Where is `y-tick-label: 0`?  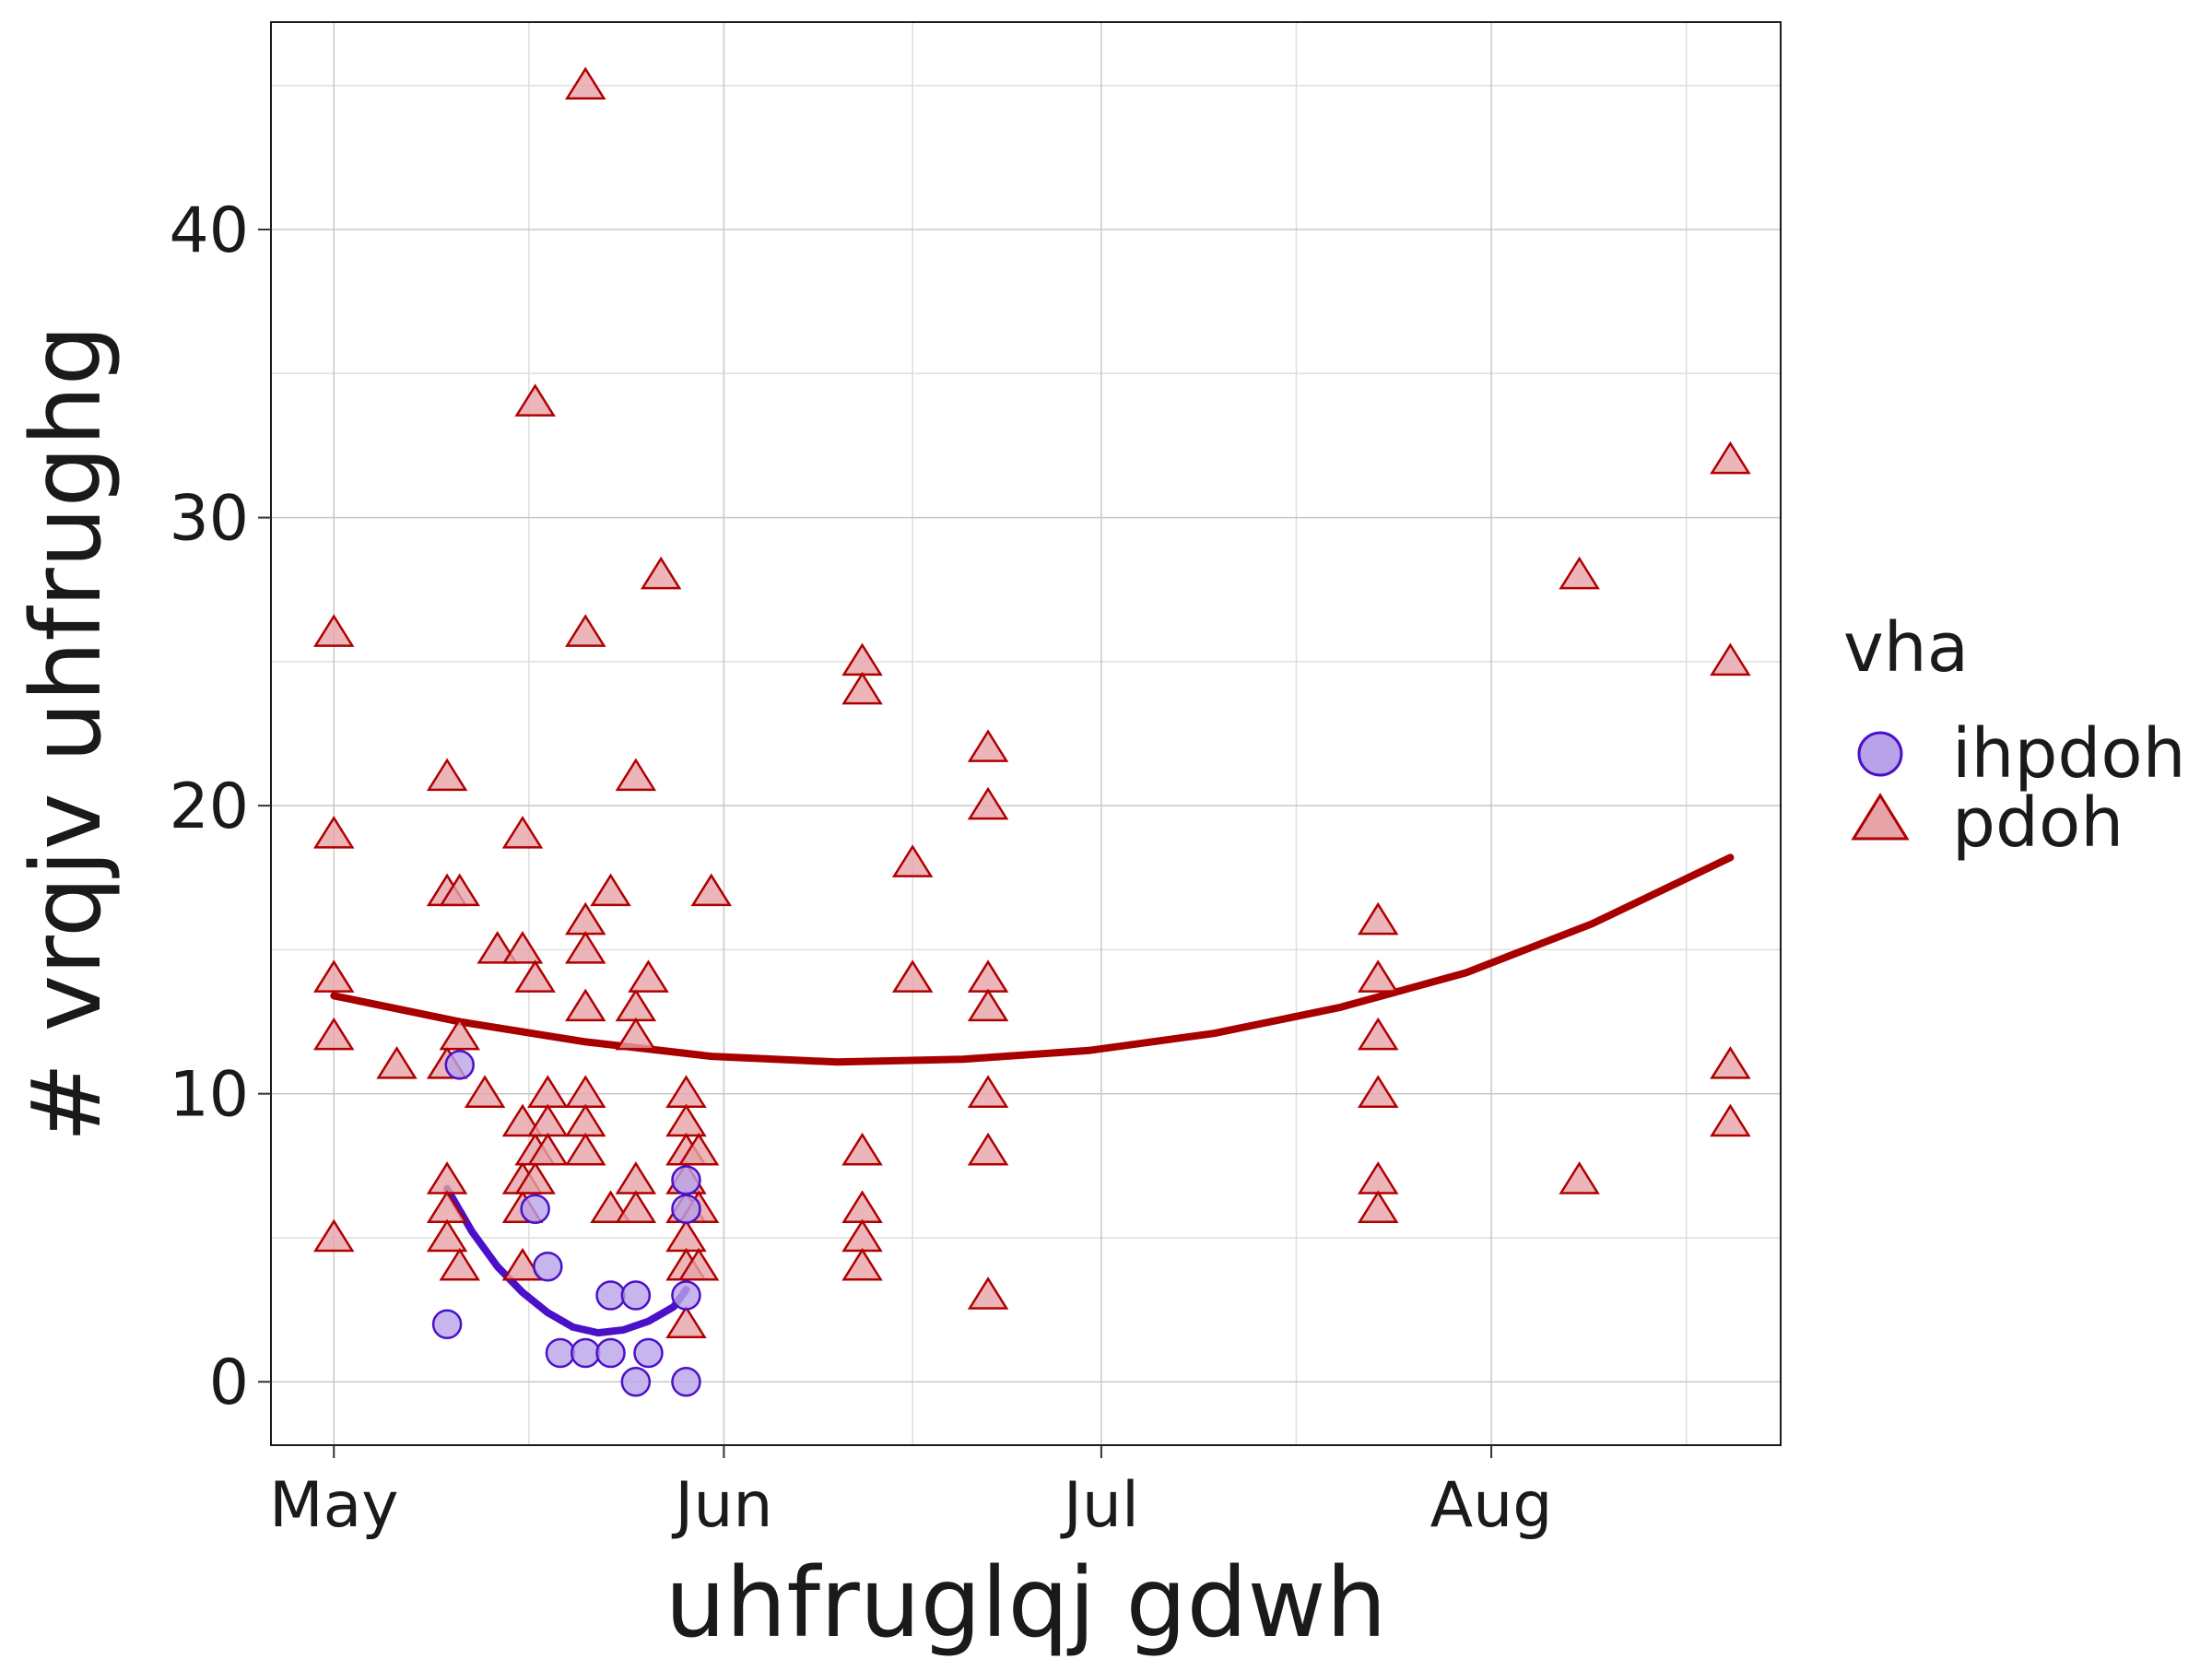 y-tick-label: 0 is located at coordinates (229, 1383).